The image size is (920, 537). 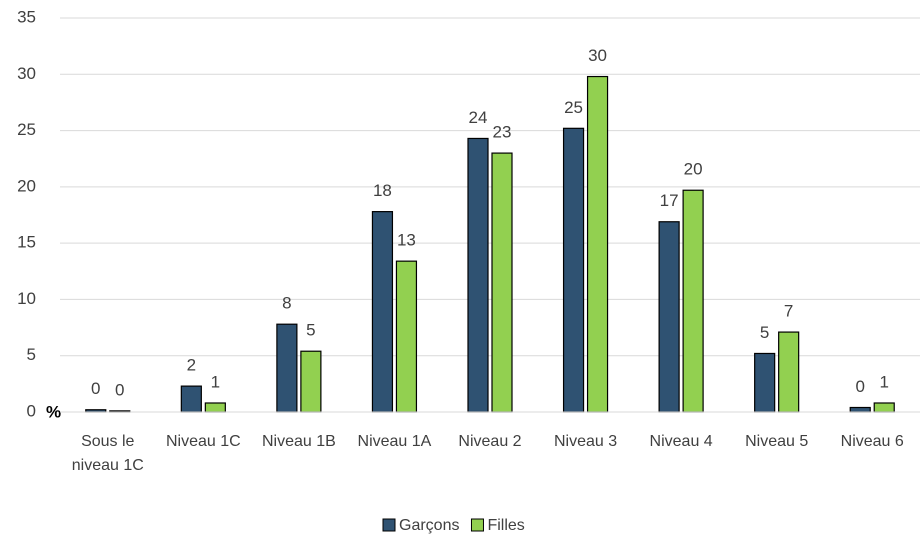 What do you see at coordinates (107, 453) in the screenshot?
I see `x-tick-label: Sous le niveau 1C` at bounding box center [107, 453].